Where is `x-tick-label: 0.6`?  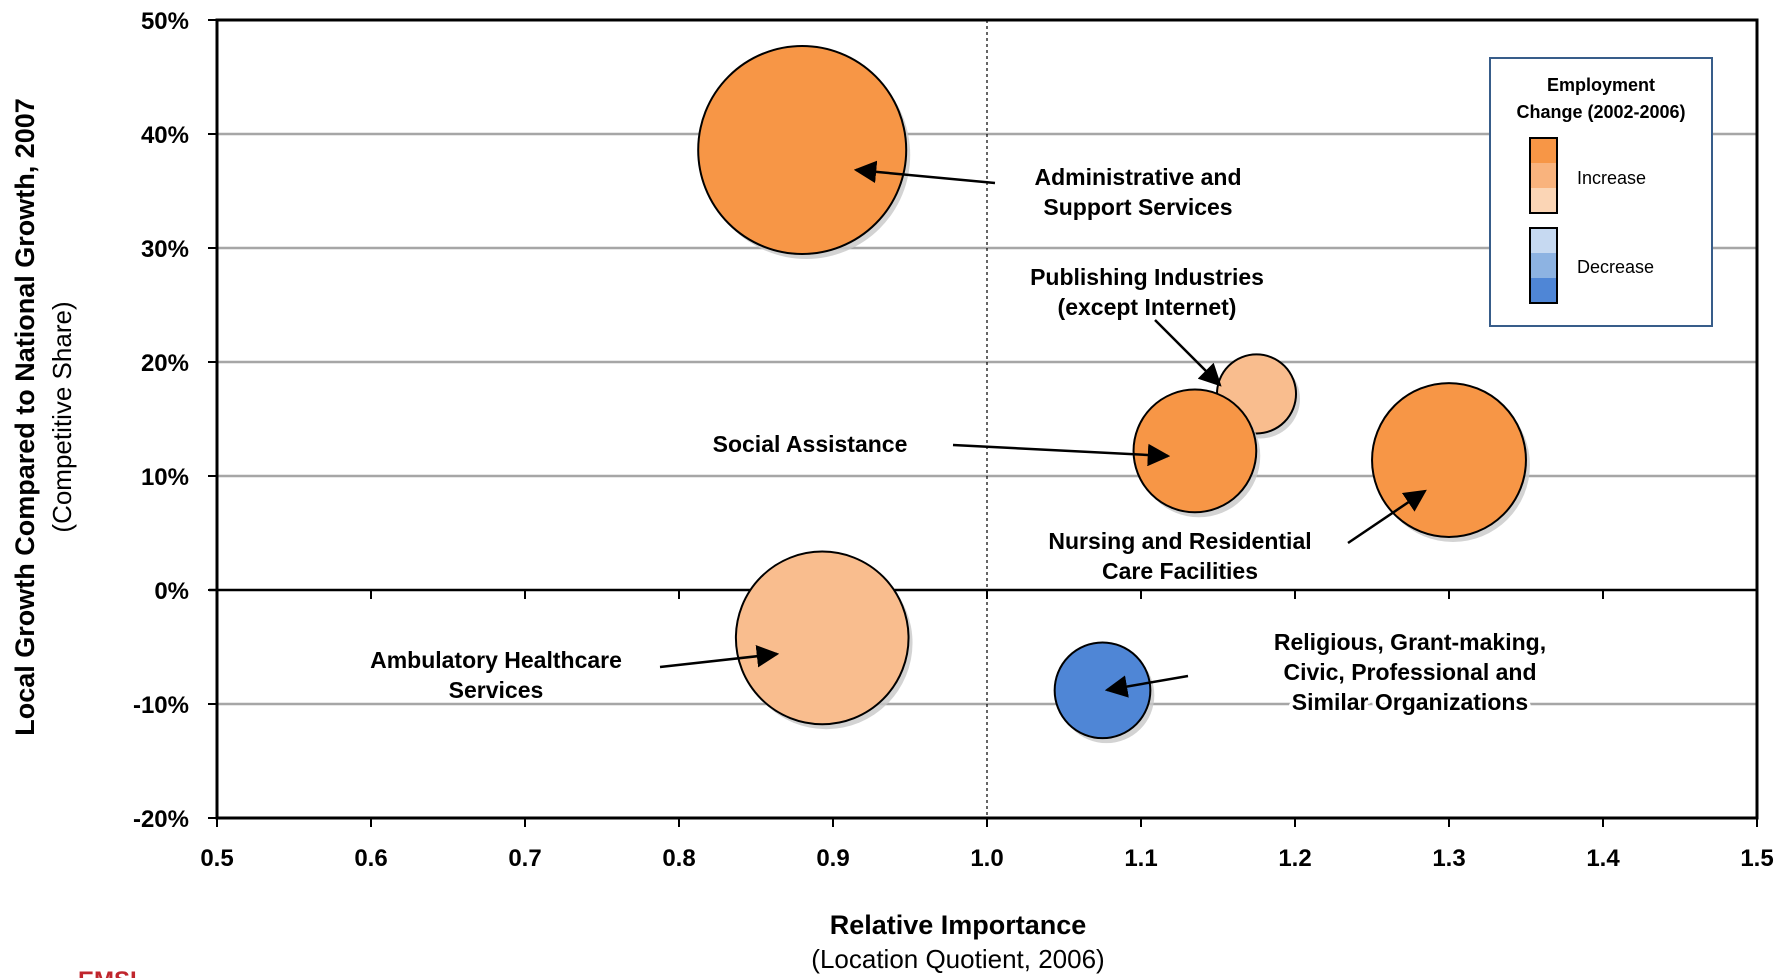 x-tick-label: 0.6 is located at coordinates (370, 858).